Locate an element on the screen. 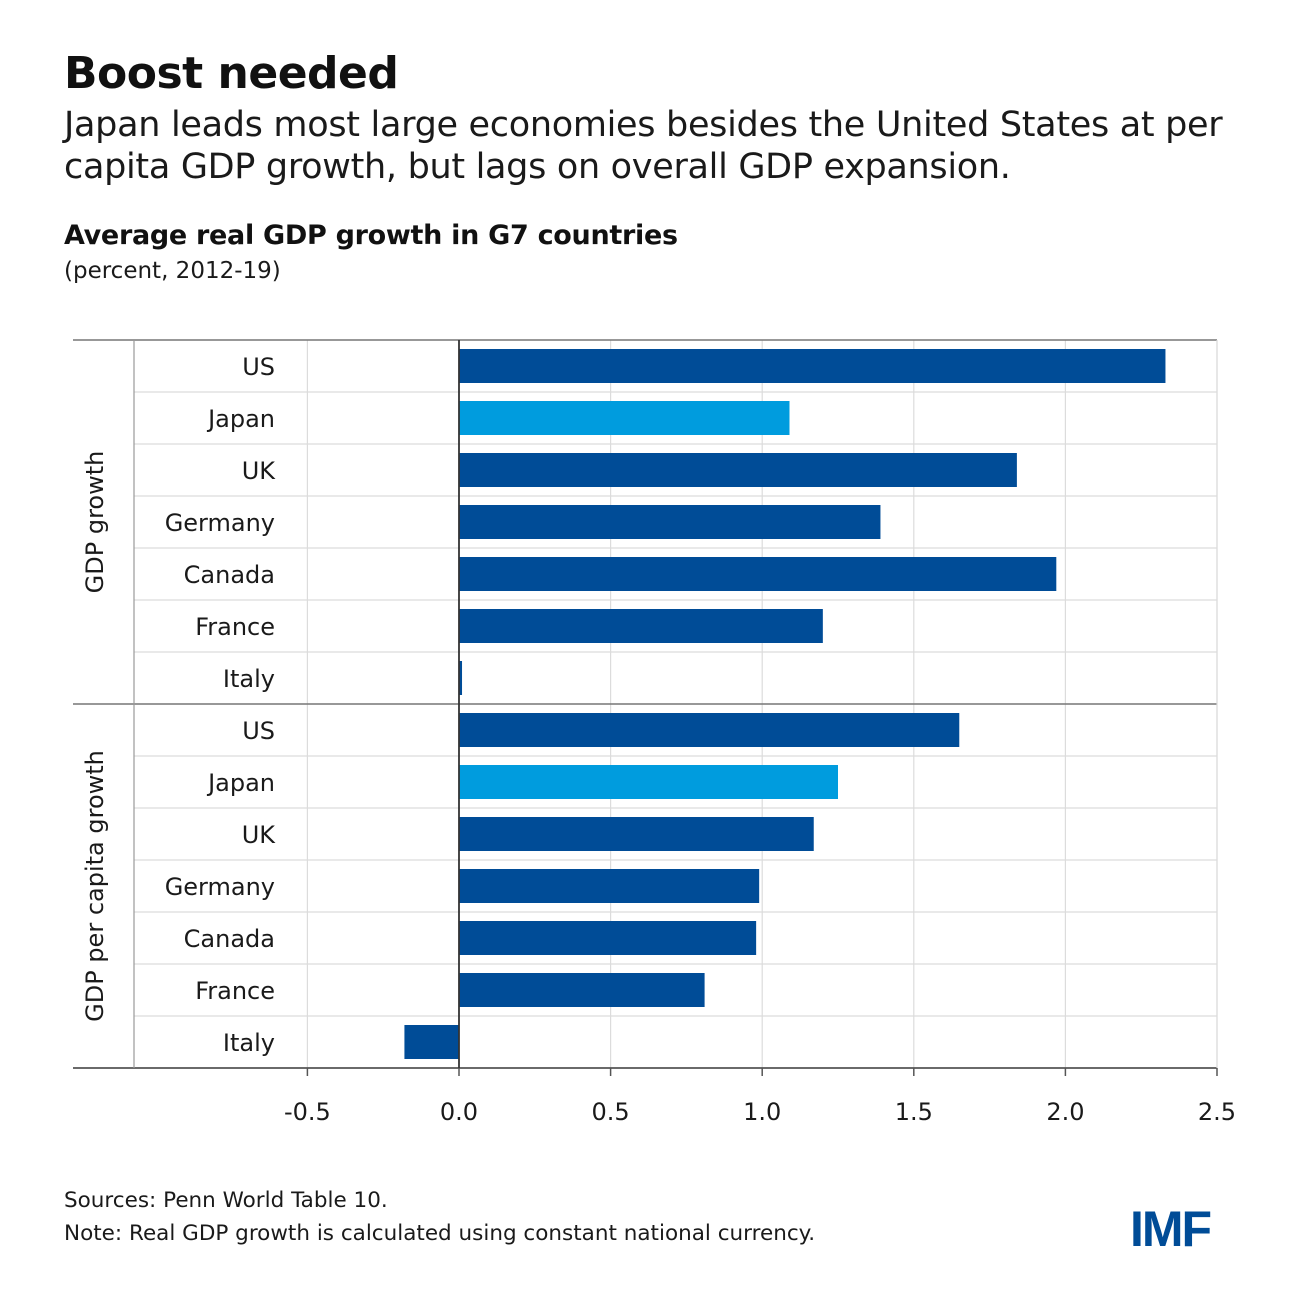 The image size is (1300, 1300). x-tick-label: -0.5 is located at coordinates (307, 1112).